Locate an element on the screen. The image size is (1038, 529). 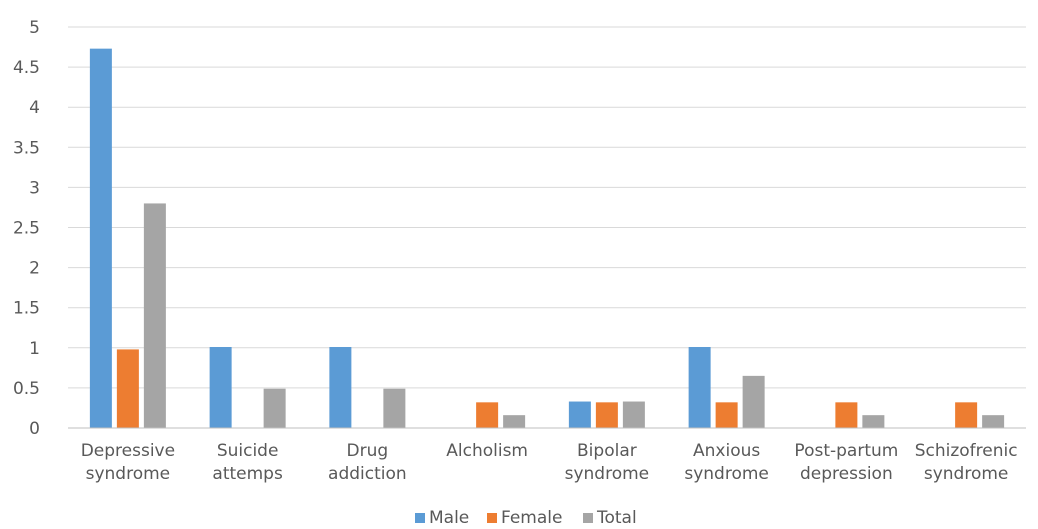
y-tick-label: 4.5 is located at coordinates (26, 68).